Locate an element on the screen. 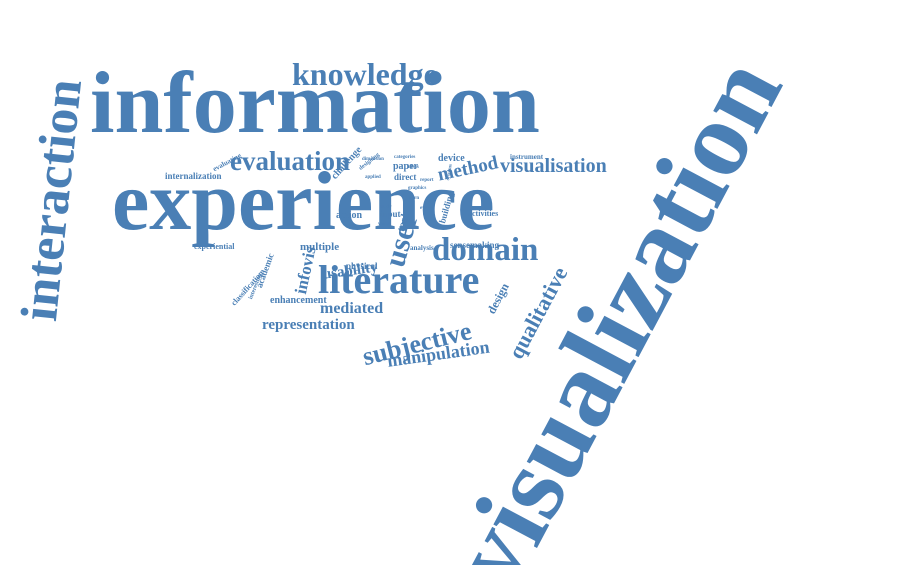 The width and height of the screenshot is (900, 565). word-internalization: internalization is located at coordinates (193, 176).